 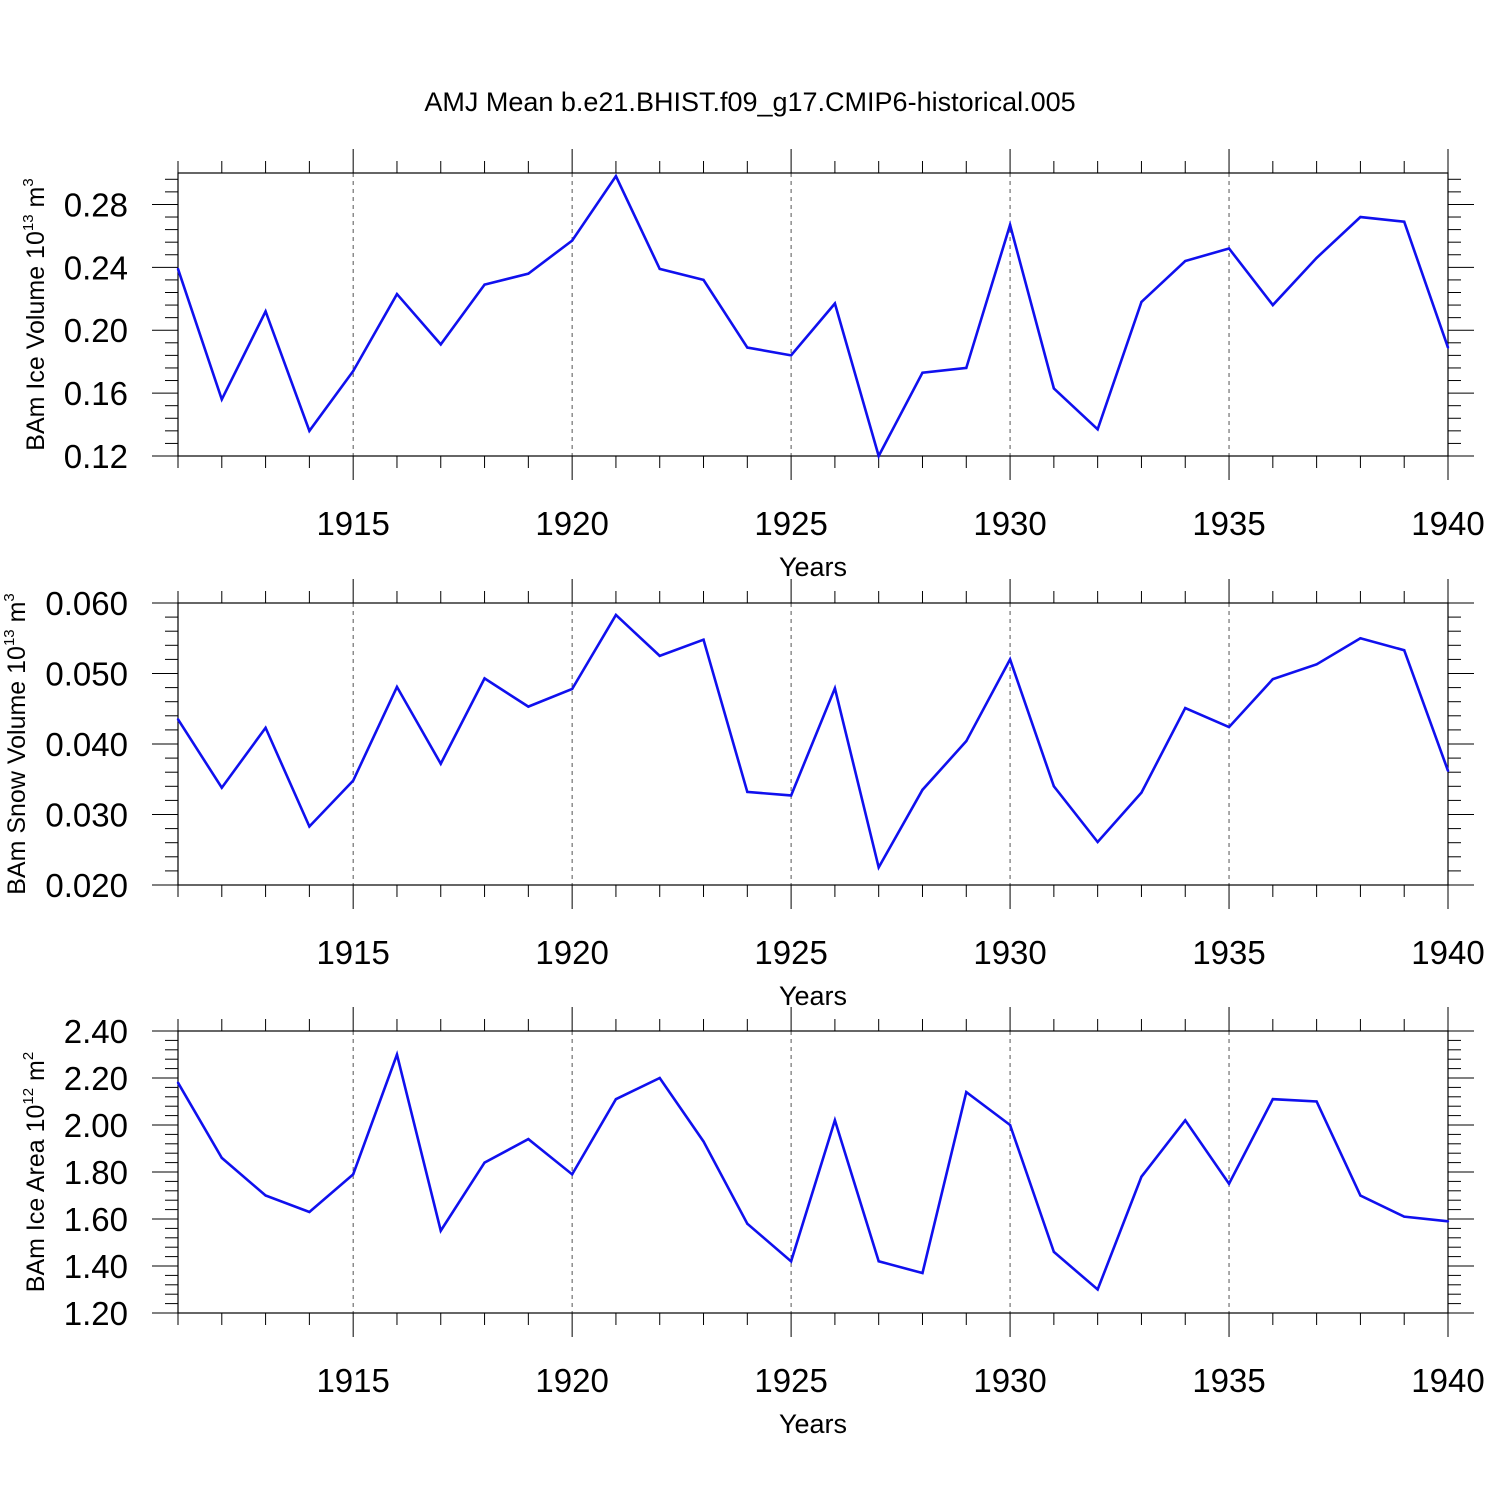 I want to click on y-tick-label: 1.60, so click(x=96, y=1219).